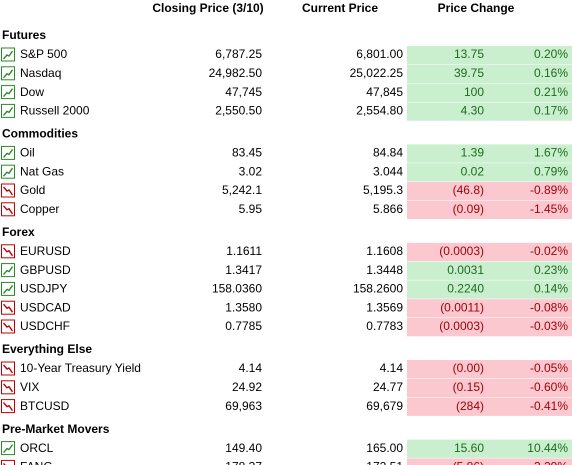 This screenshot has height=465, width=572. I want to click on section-title: Commodities, so click(40, 134).